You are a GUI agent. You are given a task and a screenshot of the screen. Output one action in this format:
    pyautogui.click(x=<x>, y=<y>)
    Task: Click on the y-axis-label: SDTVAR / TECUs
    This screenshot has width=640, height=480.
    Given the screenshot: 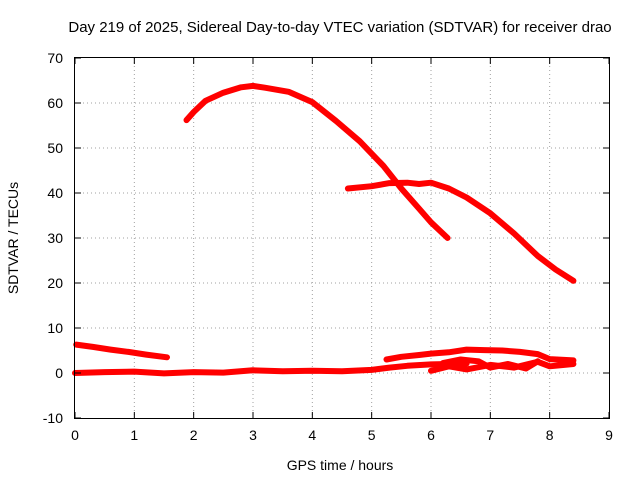 What is the action you would take?
    pyautogui.click(x=13, y=238)
    